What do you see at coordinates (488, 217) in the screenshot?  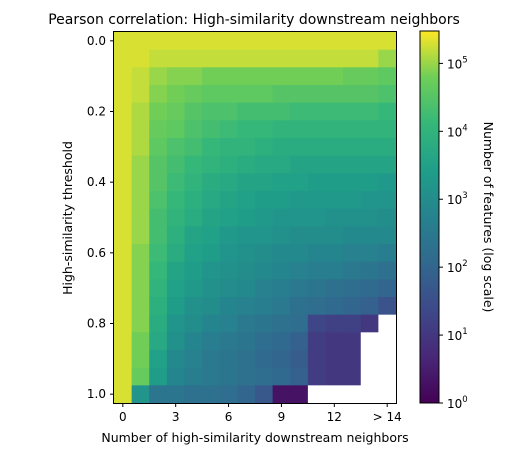 I see `colorbar-label: Number of features (log scale)` at bounding box center [488, 217].